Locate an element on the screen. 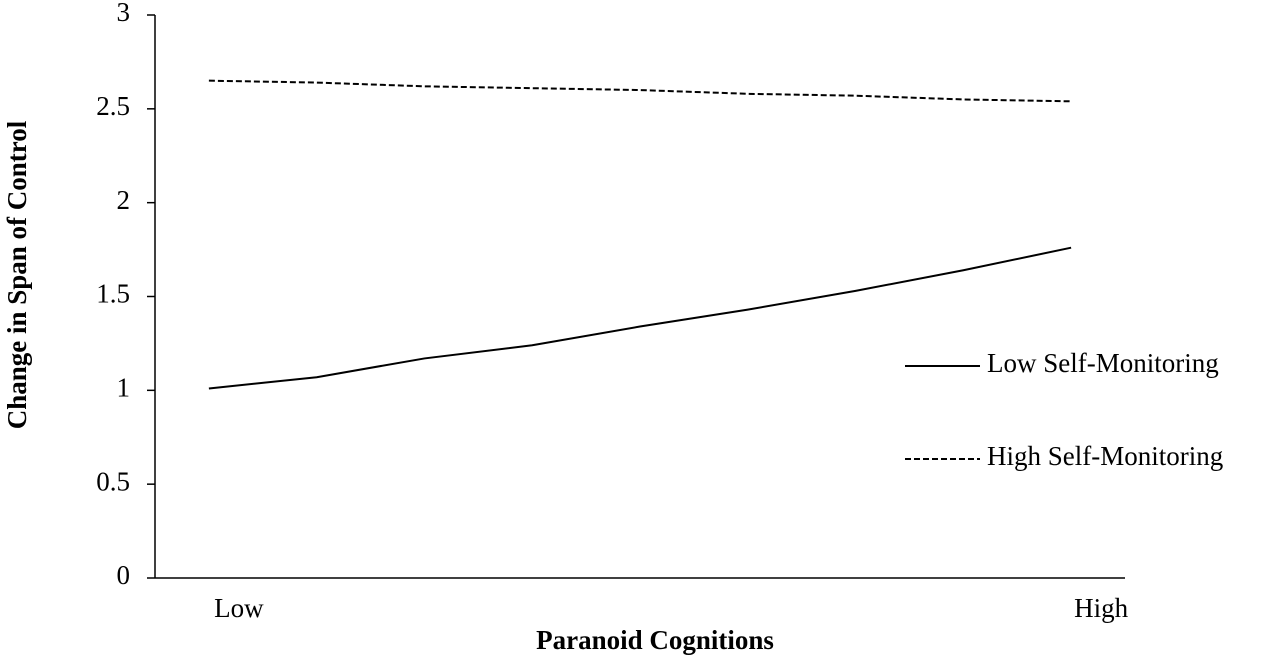  legend-label: Low Self-Monitoring is located at coordinates (1103, 363).